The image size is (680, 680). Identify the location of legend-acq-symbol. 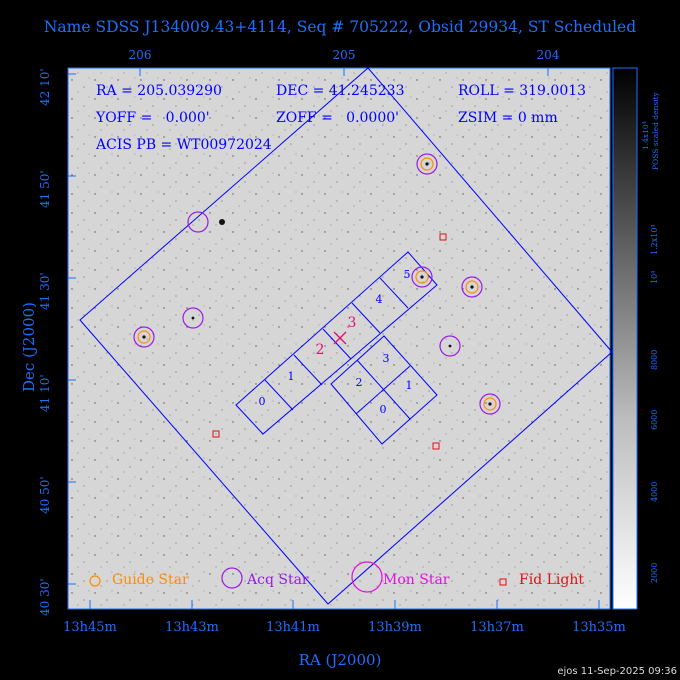
(232, 578).